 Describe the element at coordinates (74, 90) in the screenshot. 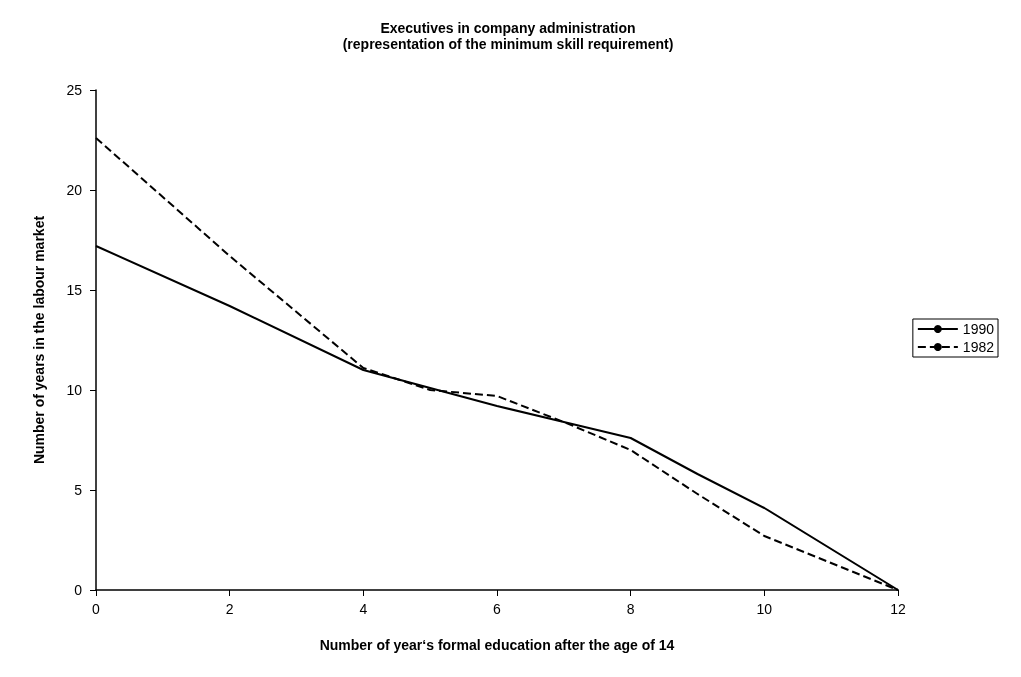

I see `y-tick-label: 25` at that location.